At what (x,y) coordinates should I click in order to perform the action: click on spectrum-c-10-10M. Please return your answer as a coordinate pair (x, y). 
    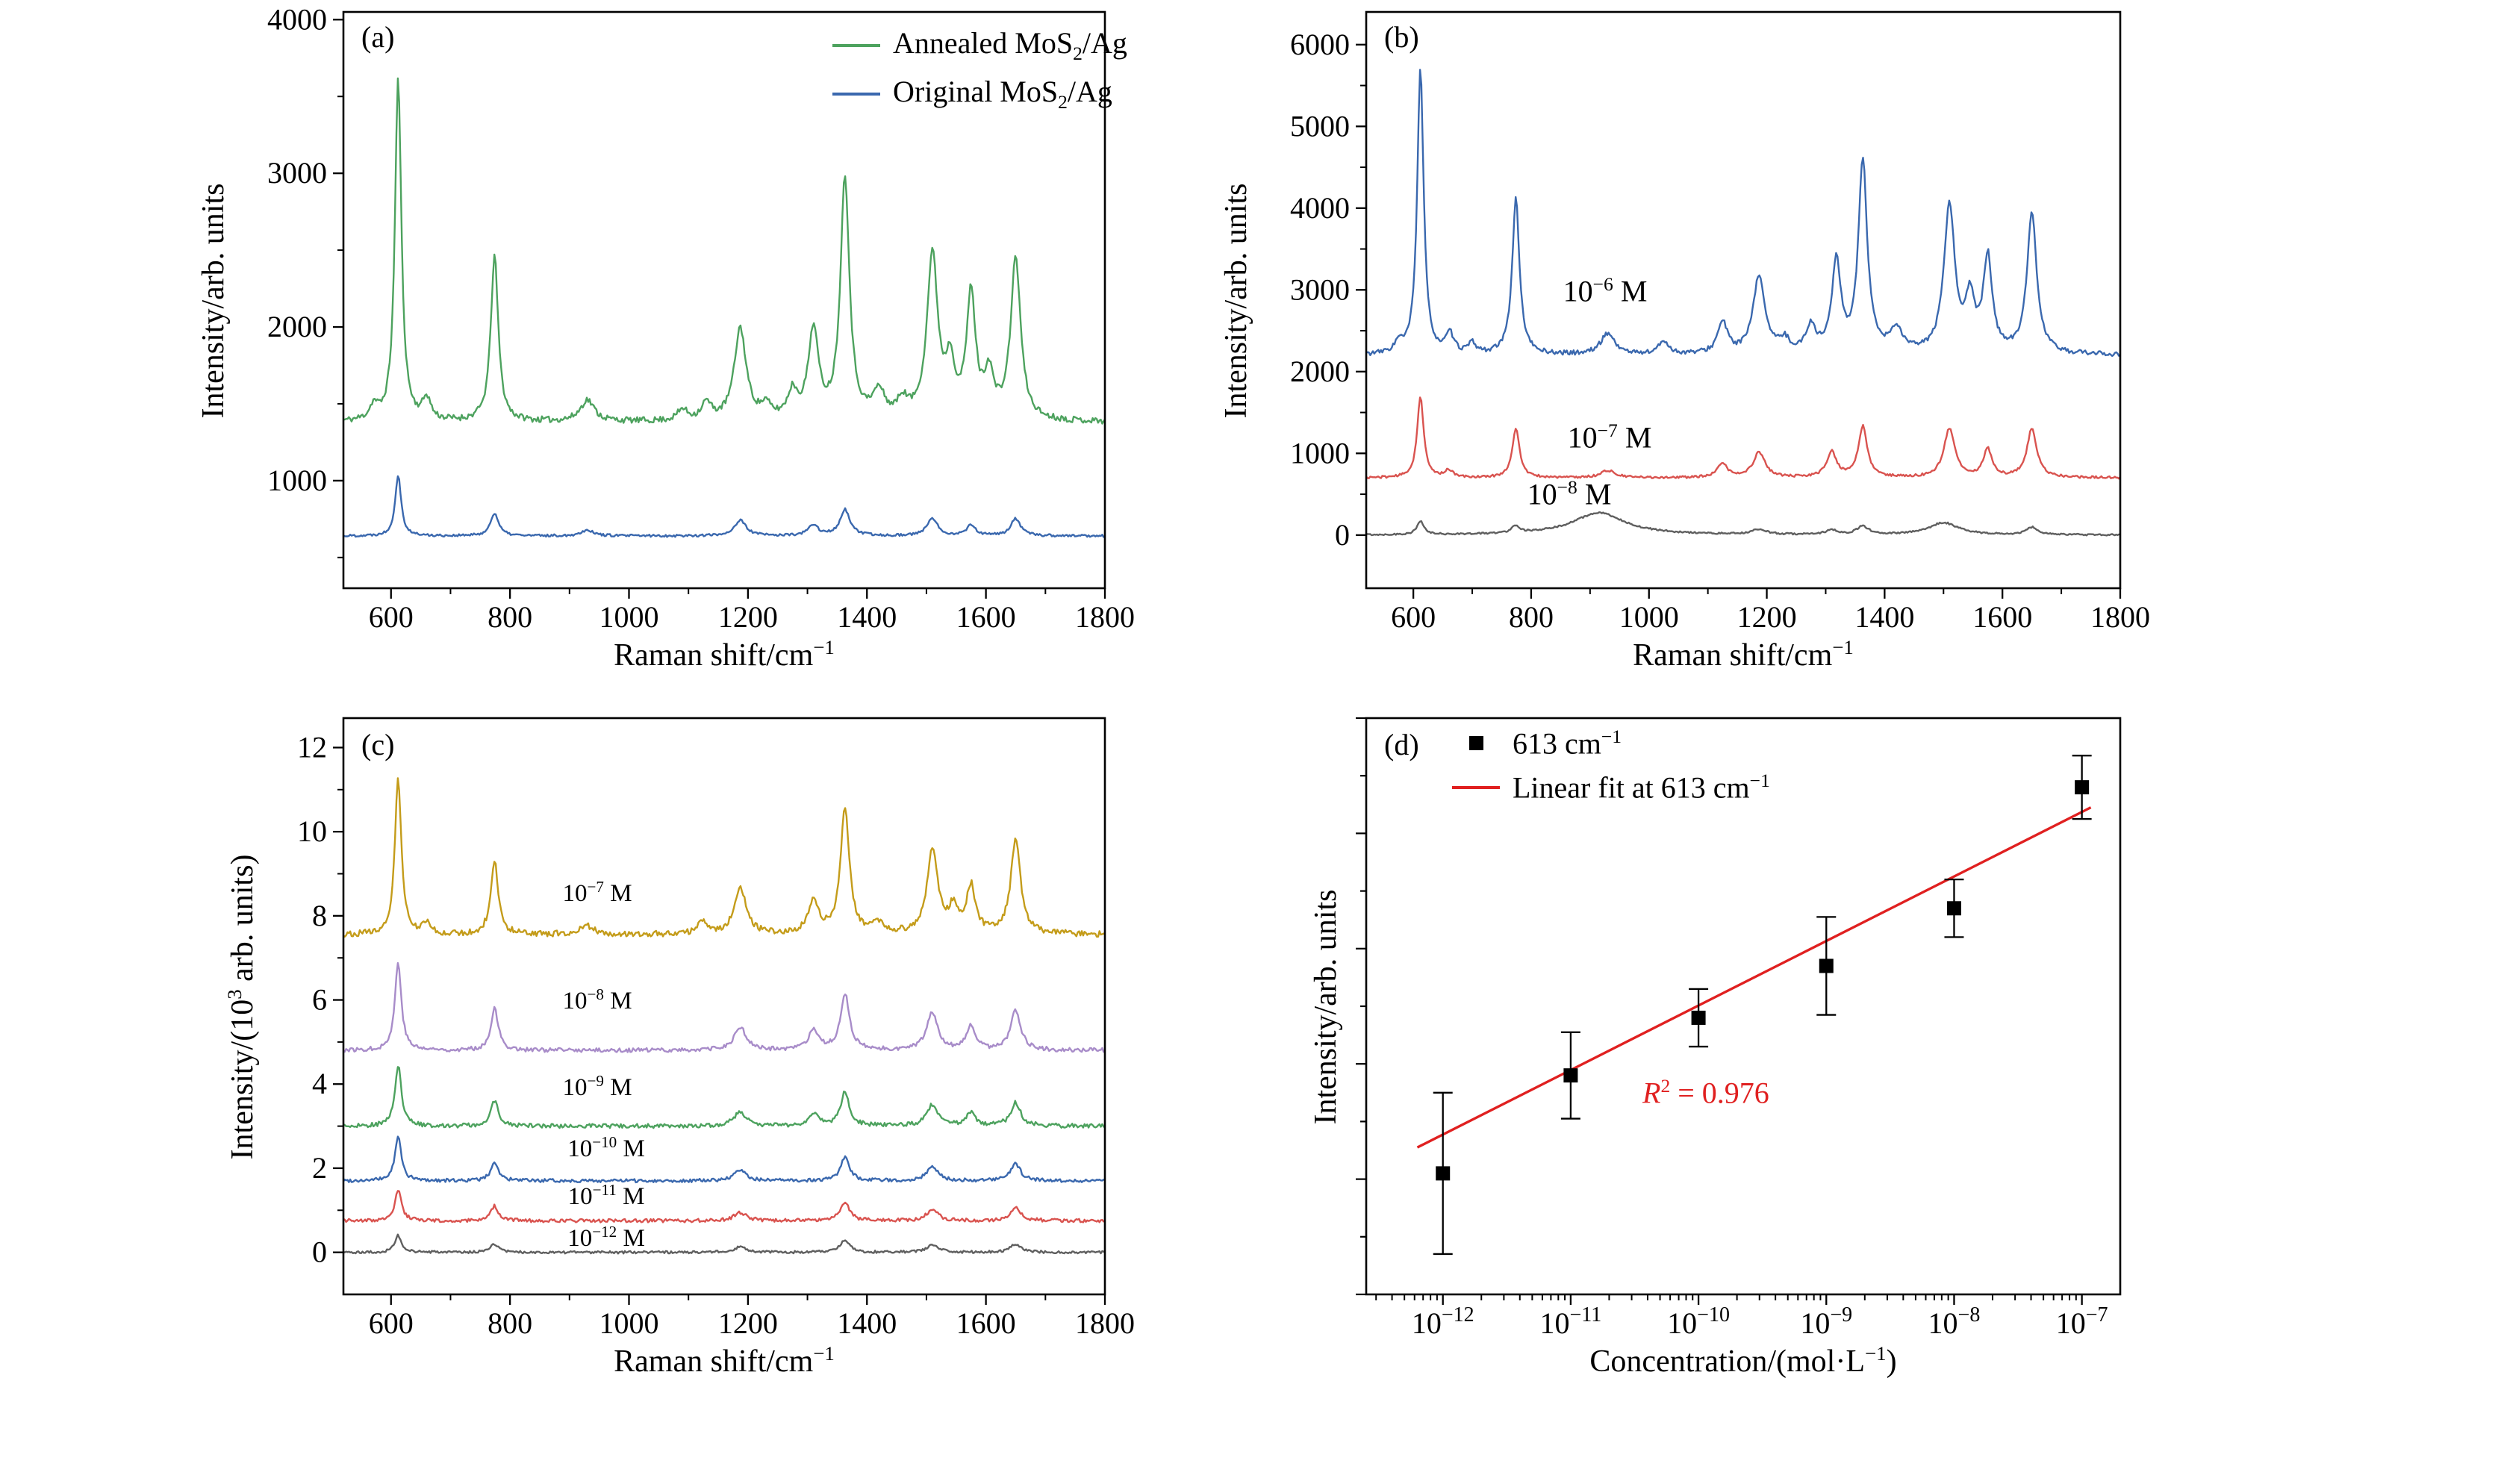
    Looking at the image, I should click on (724, 1159).